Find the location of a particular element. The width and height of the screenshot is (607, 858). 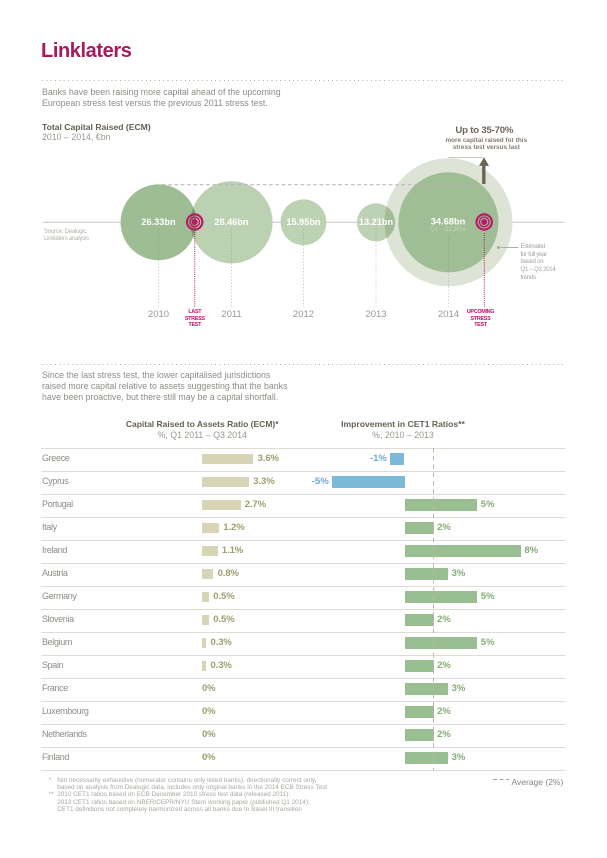

svg-text: Q1 – Q3 2014 is located at coordinates (448, 229).